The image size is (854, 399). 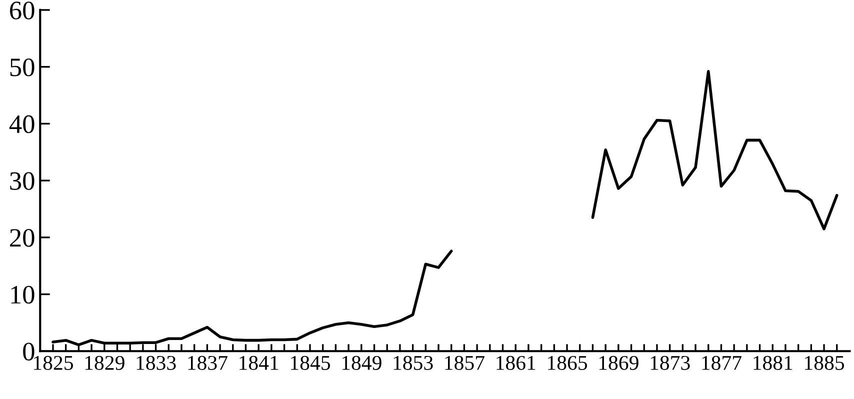 What do you see at coordinates (22, 238) in the screenshot?
I see `y-tick-label: 20` at bounding box center [22, 238].